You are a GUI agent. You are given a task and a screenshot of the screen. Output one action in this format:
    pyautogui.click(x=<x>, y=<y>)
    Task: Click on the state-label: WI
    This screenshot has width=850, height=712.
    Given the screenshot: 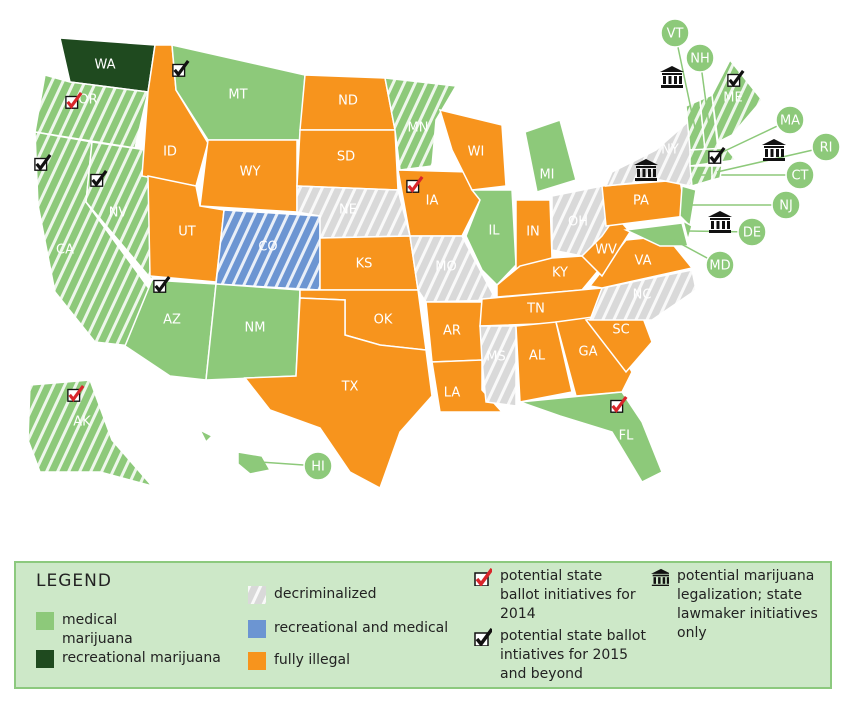 What is the action you would take?
    pyautogui.click(x=476, y=152)
    